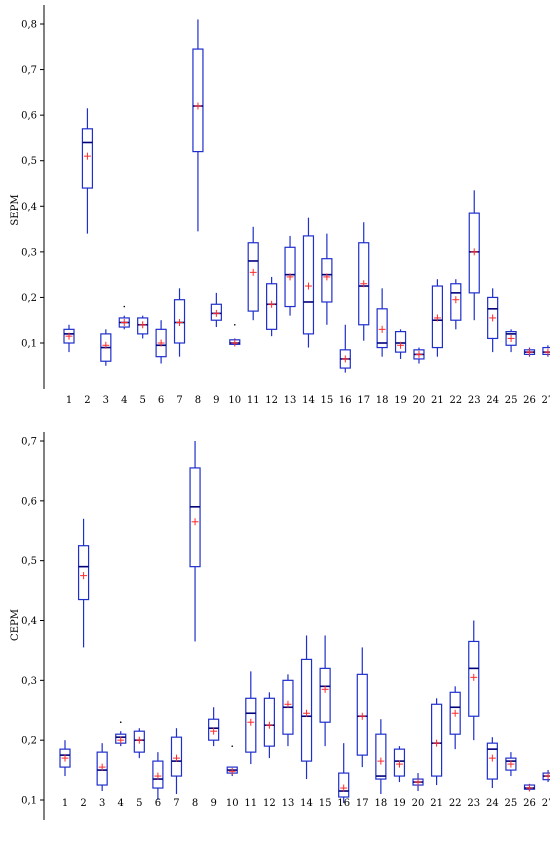 This screenshot has height=845, width=550. I want to click on x-tick-label: 2, so click(83, 803).